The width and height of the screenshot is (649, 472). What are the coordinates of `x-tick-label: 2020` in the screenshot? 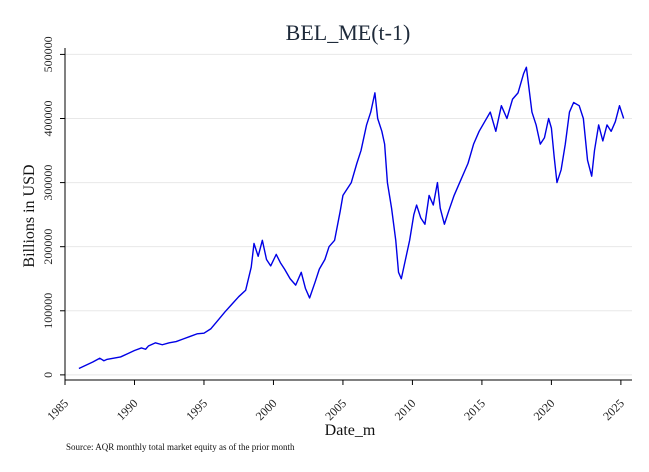 It's located at (544, 409).